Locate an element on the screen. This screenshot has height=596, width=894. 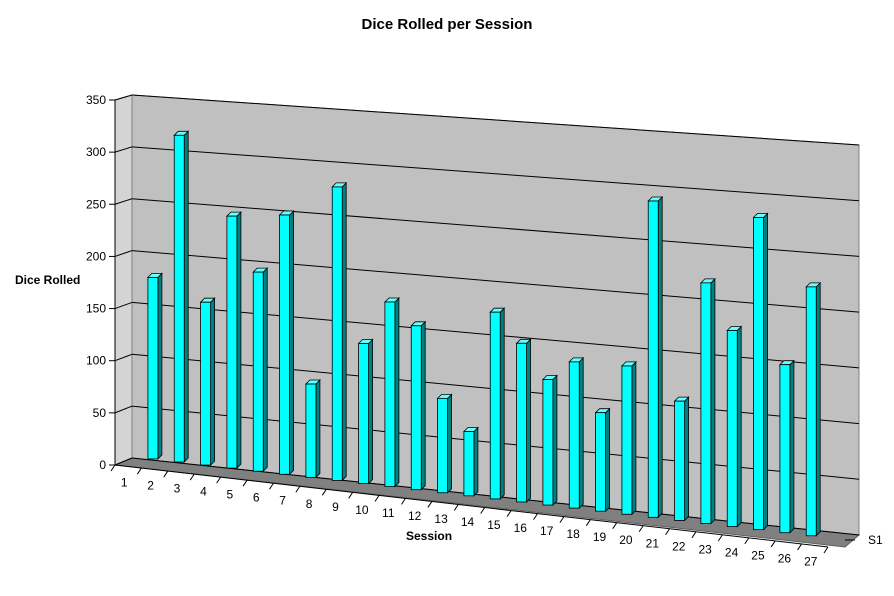
y-tick-label: 0 is located at coordinates (102, 465).